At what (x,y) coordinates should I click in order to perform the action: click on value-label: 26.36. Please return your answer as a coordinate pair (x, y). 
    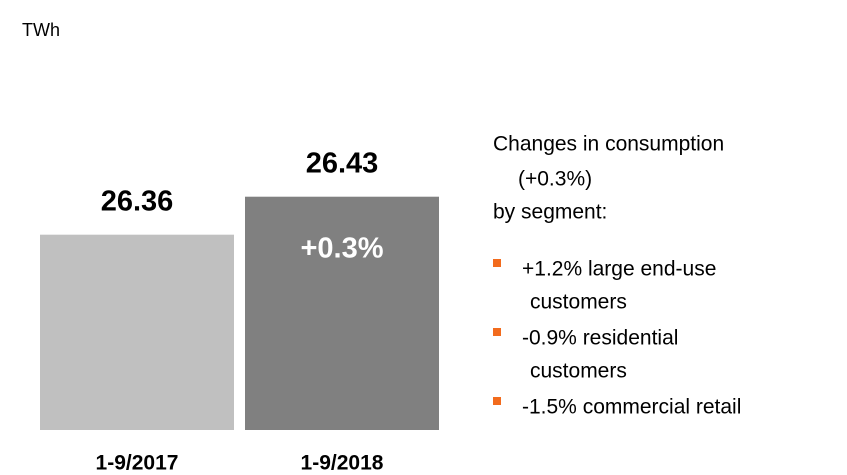
    Looking at the image, I should click on (137, 201).